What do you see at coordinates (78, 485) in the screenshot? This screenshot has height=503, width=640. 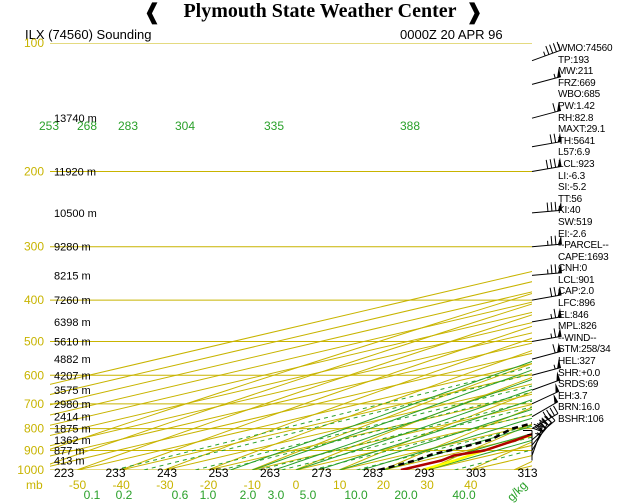 I see `temperature-tick-label: -50` at bounding box center [78, 485].